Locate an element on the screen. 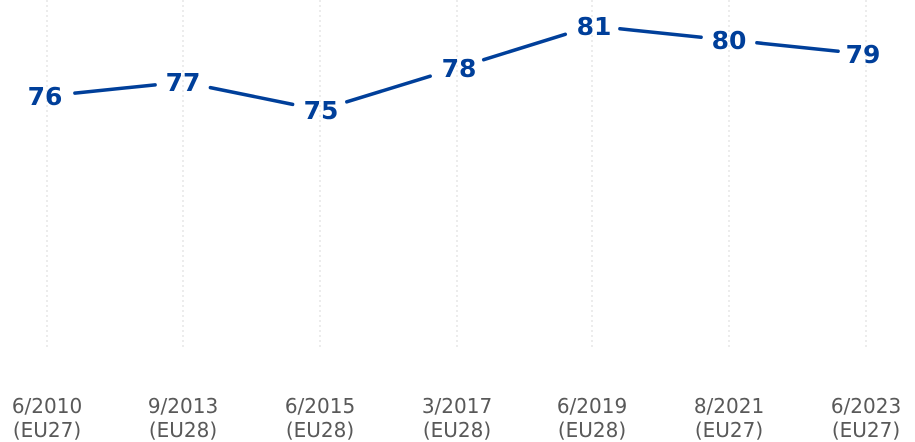  data-label: 78 is located at coordinates (459, 68).